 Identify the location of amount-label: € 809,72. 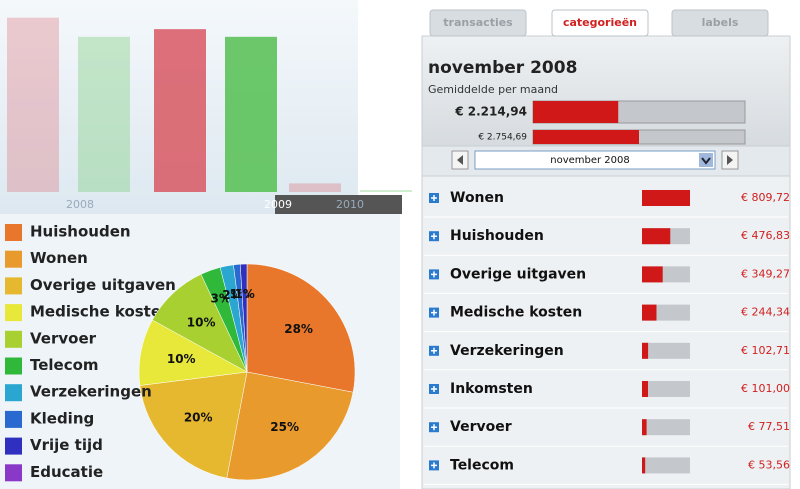
(765, 197).